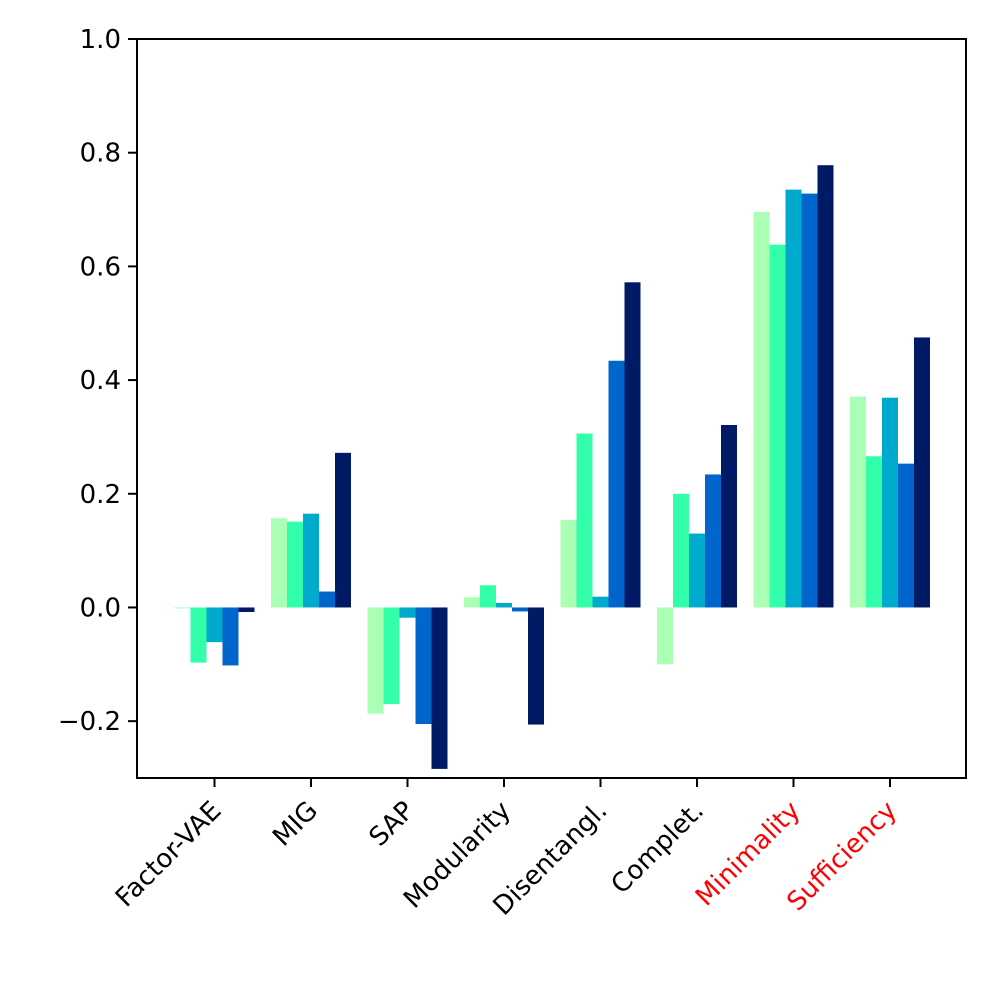 The width and height of the screenshot is (996, 998). What do you see at coordinates (658, 848) in the screenshot?
I see `x-tick-label-complet: Complet.` at bounding box center [658, 848].